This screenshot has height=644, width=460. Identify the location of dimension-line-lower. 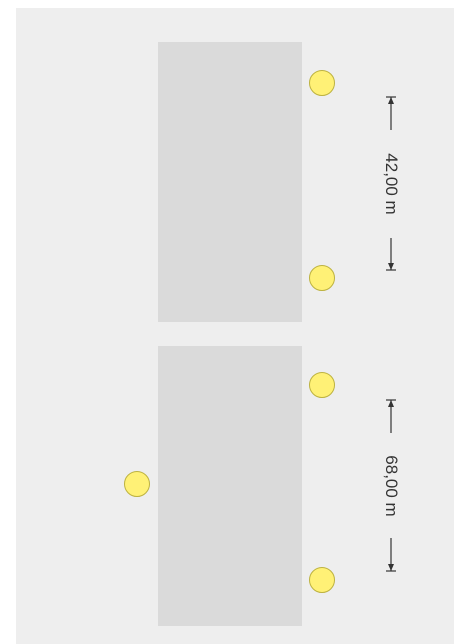
(391, 485).